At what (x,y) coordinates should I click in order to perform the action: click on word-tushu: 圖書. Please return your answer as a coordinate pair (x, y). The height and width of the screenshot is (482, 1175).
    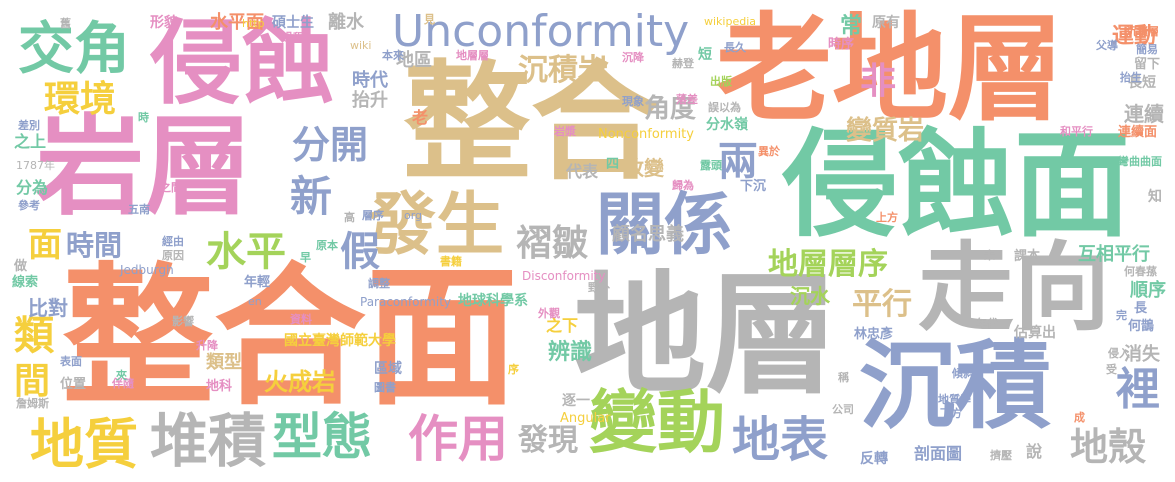
    Looking at the image, I should click on (385, 387).